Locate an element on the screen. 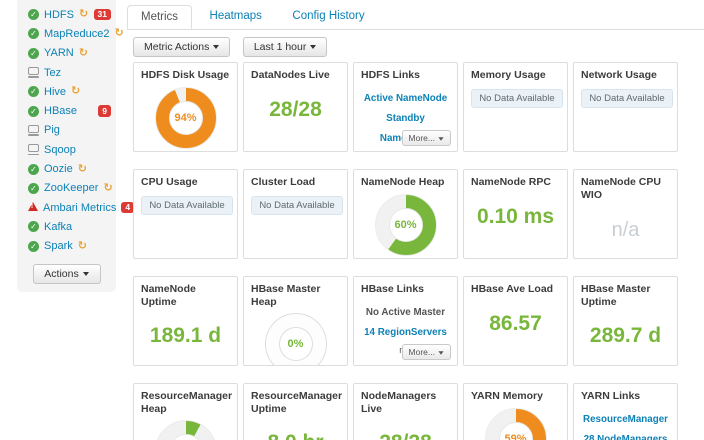 This screenshot has width=704, height=440. sidebar-item-ambari-metrics: Ambari Metrics 4 is located at coordinates (76, 207).